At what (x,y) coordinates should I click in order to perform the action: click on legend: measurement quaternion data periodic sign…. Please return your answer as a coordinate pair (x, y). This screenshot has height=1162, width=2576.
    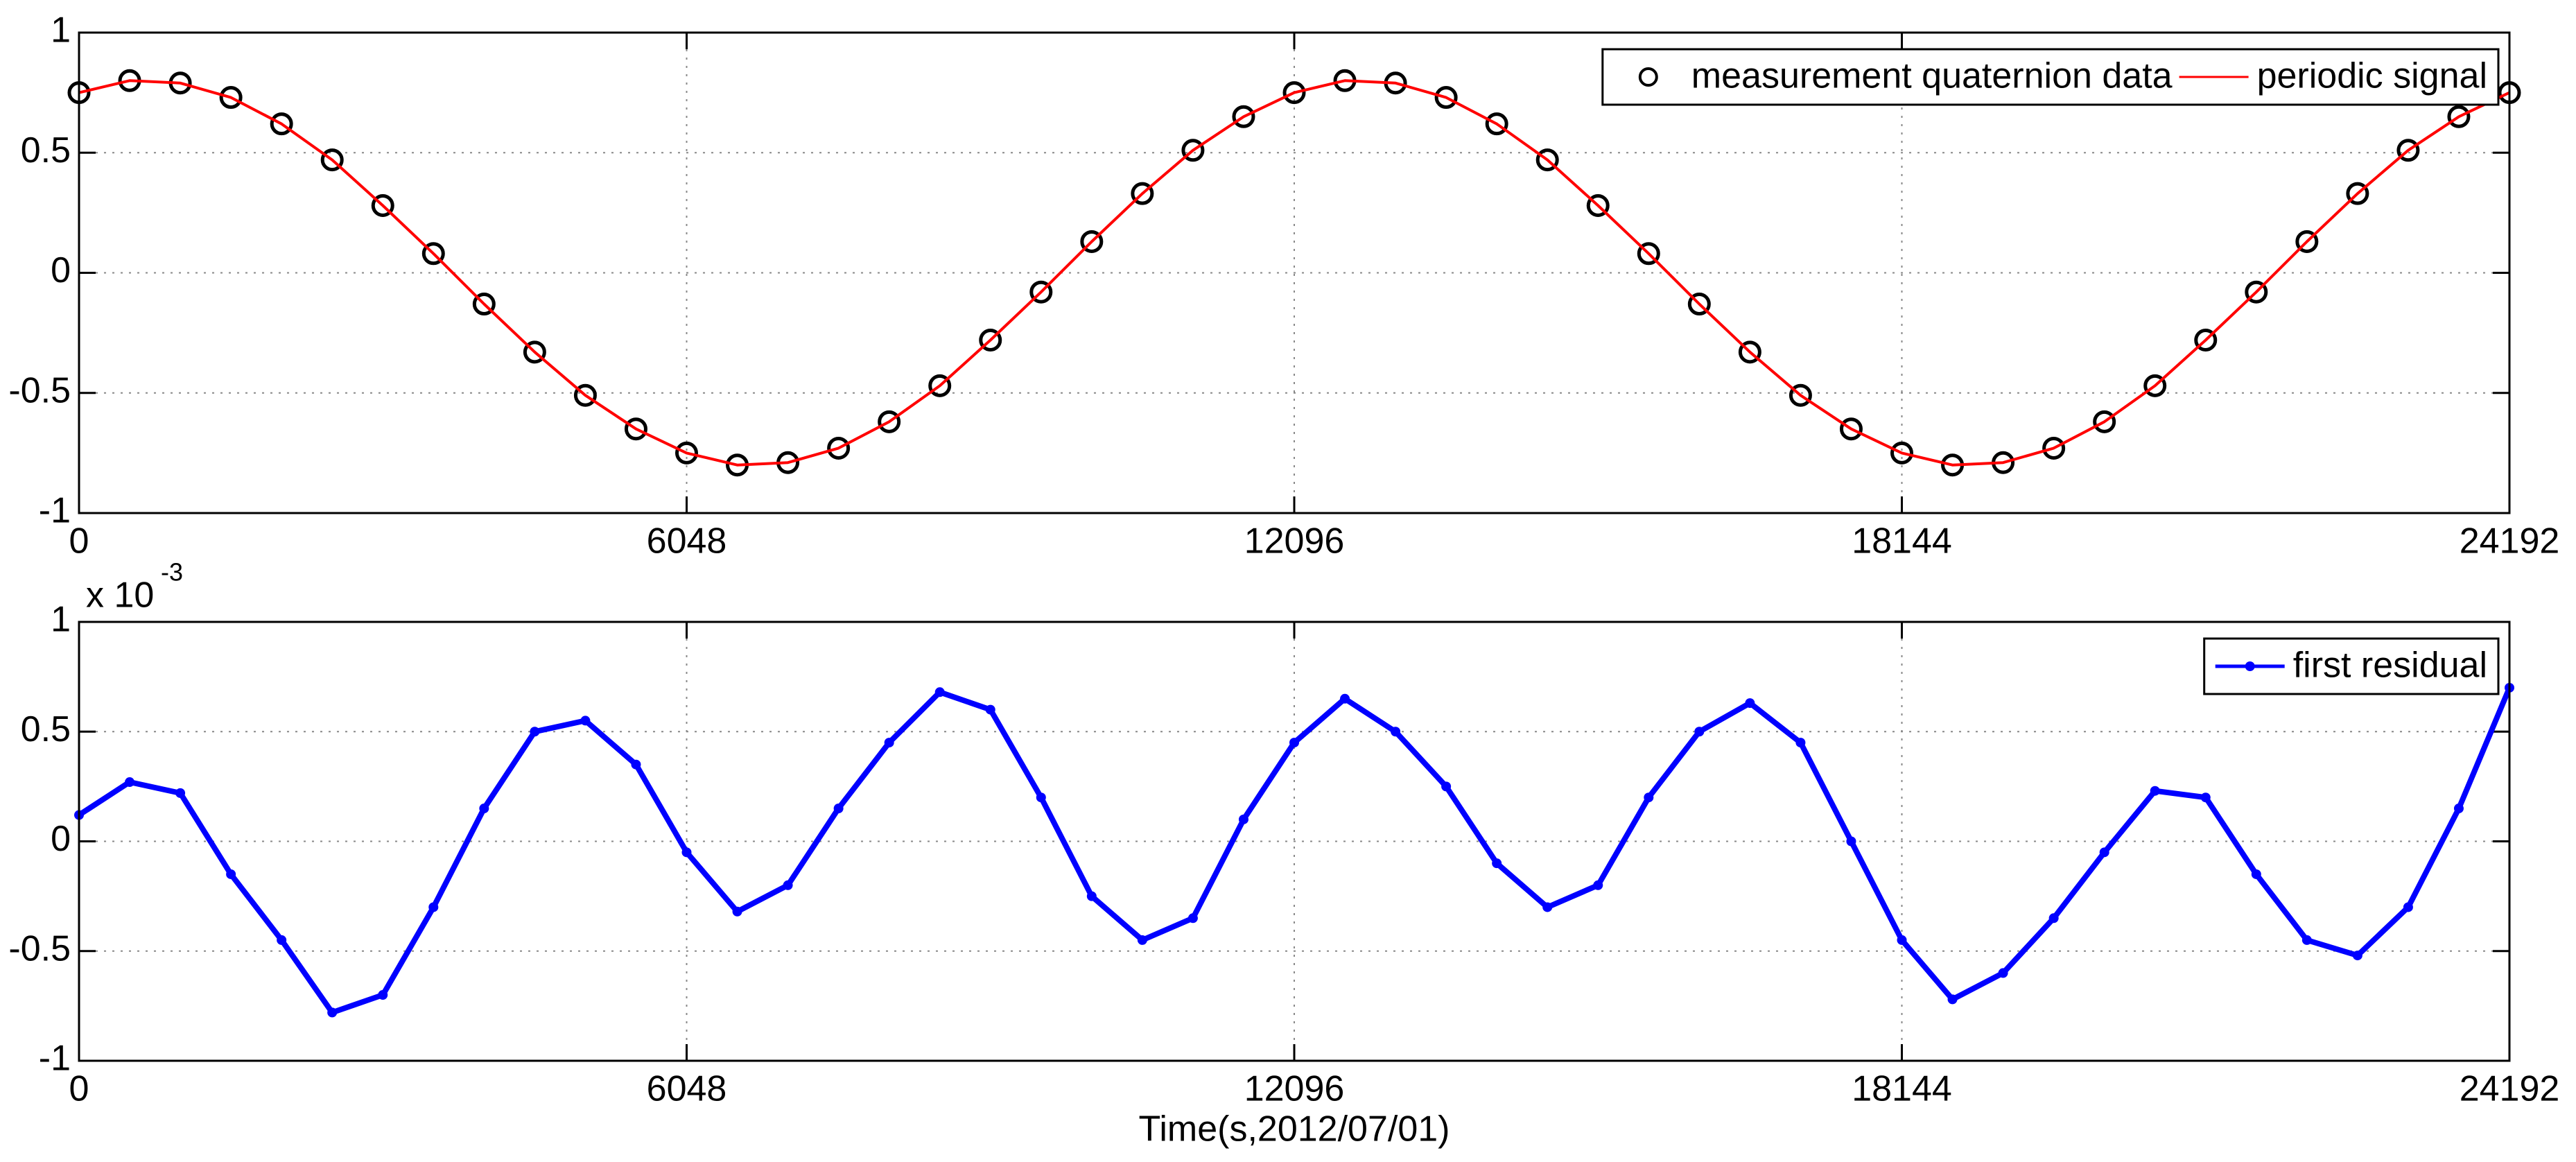
    Looking at the image, I should click on (2050, 77).